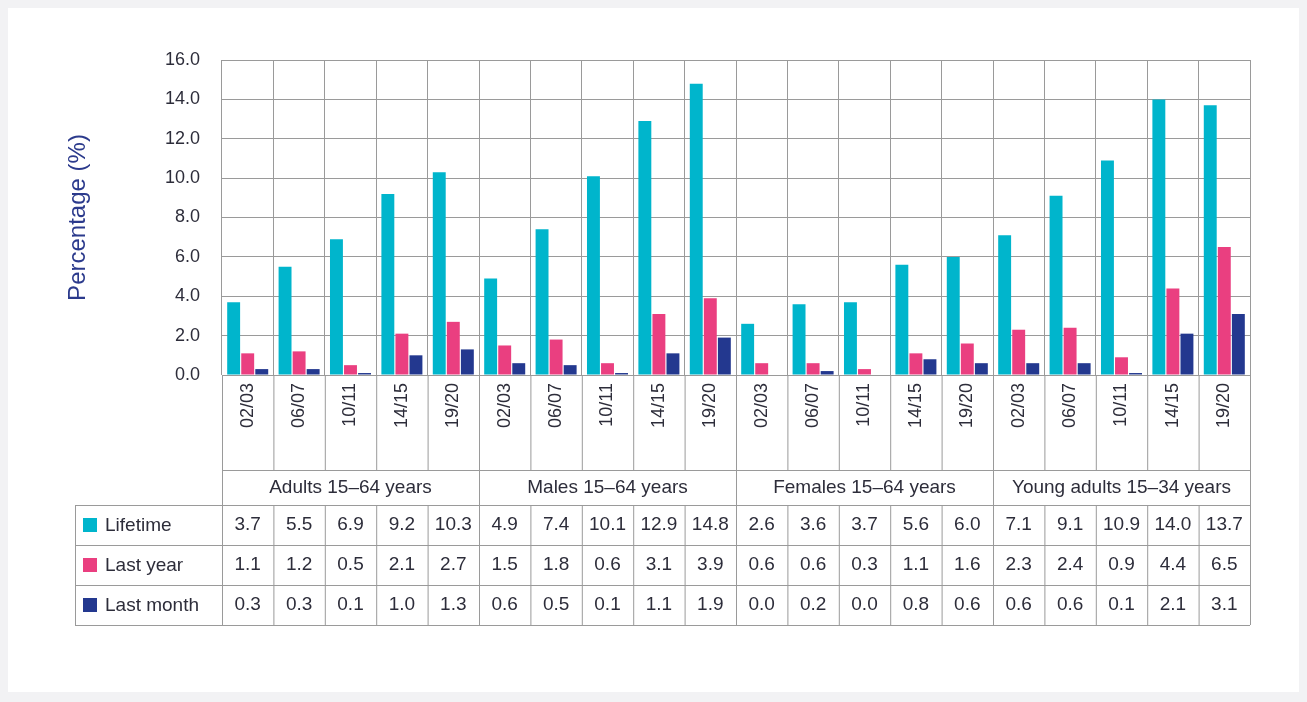 The width and height of the screenshot is (1307, 702). I want to click on data-label: 3.7, so click(864, 524).